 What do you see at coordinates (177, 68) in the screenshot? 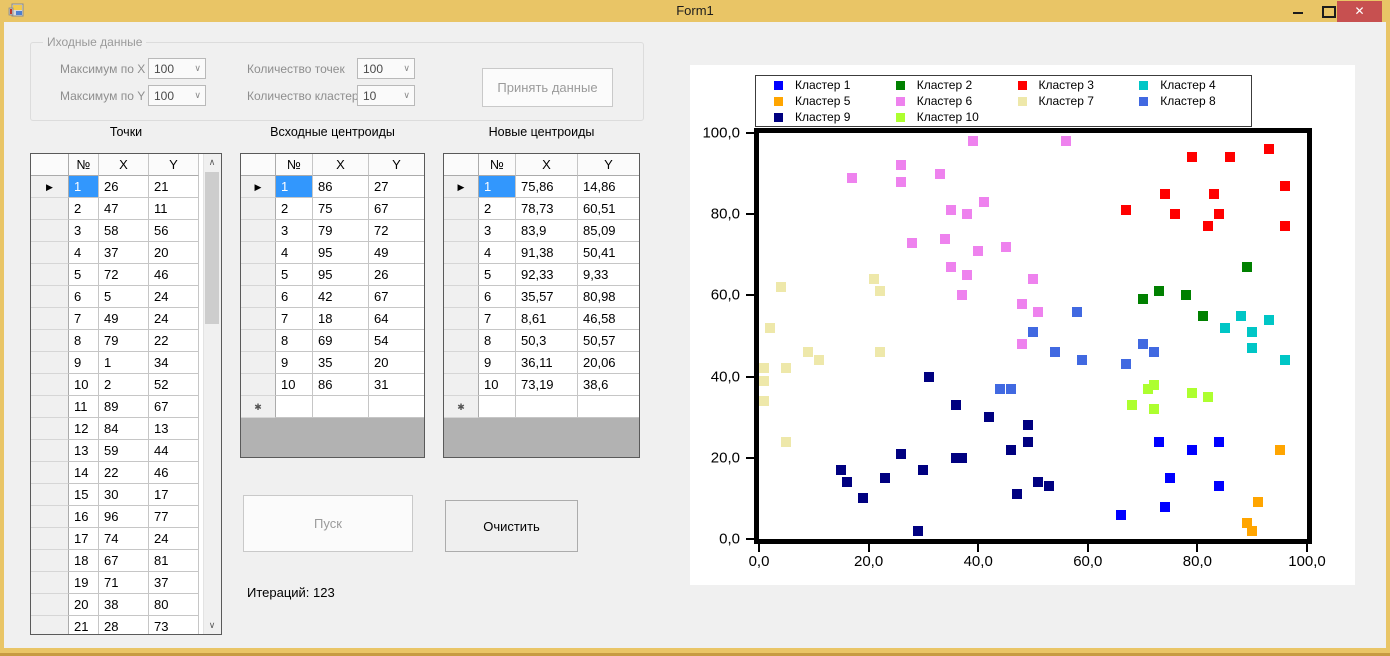
I see `max-x-combobox: 100 ∨` at bounding box center [177, 68].